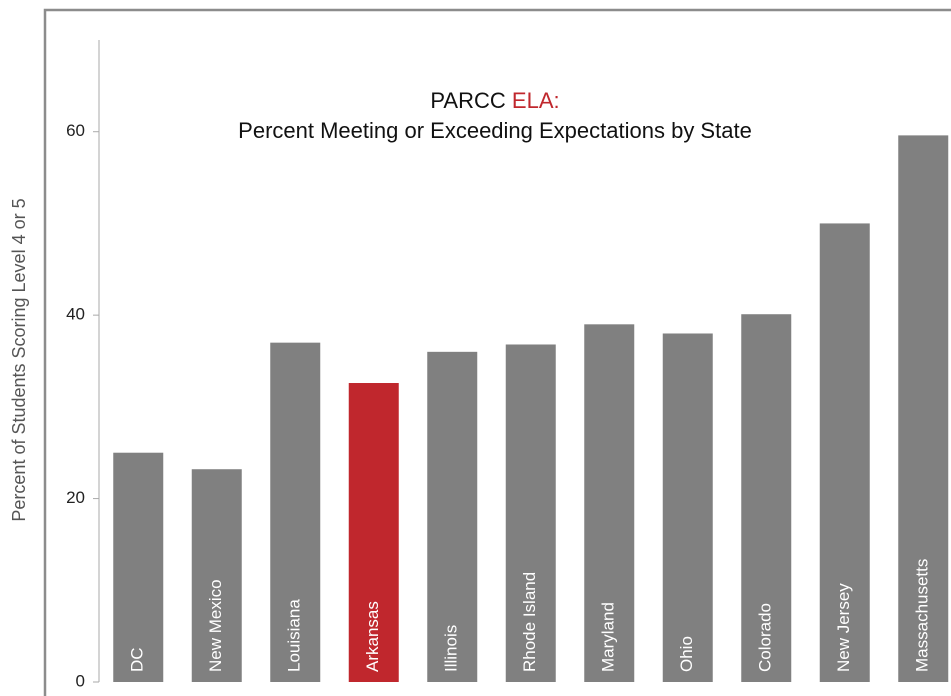  Describe the element at coordinates (80, 680) in the screenshot. I see `y-tick-label: 0` at that location.